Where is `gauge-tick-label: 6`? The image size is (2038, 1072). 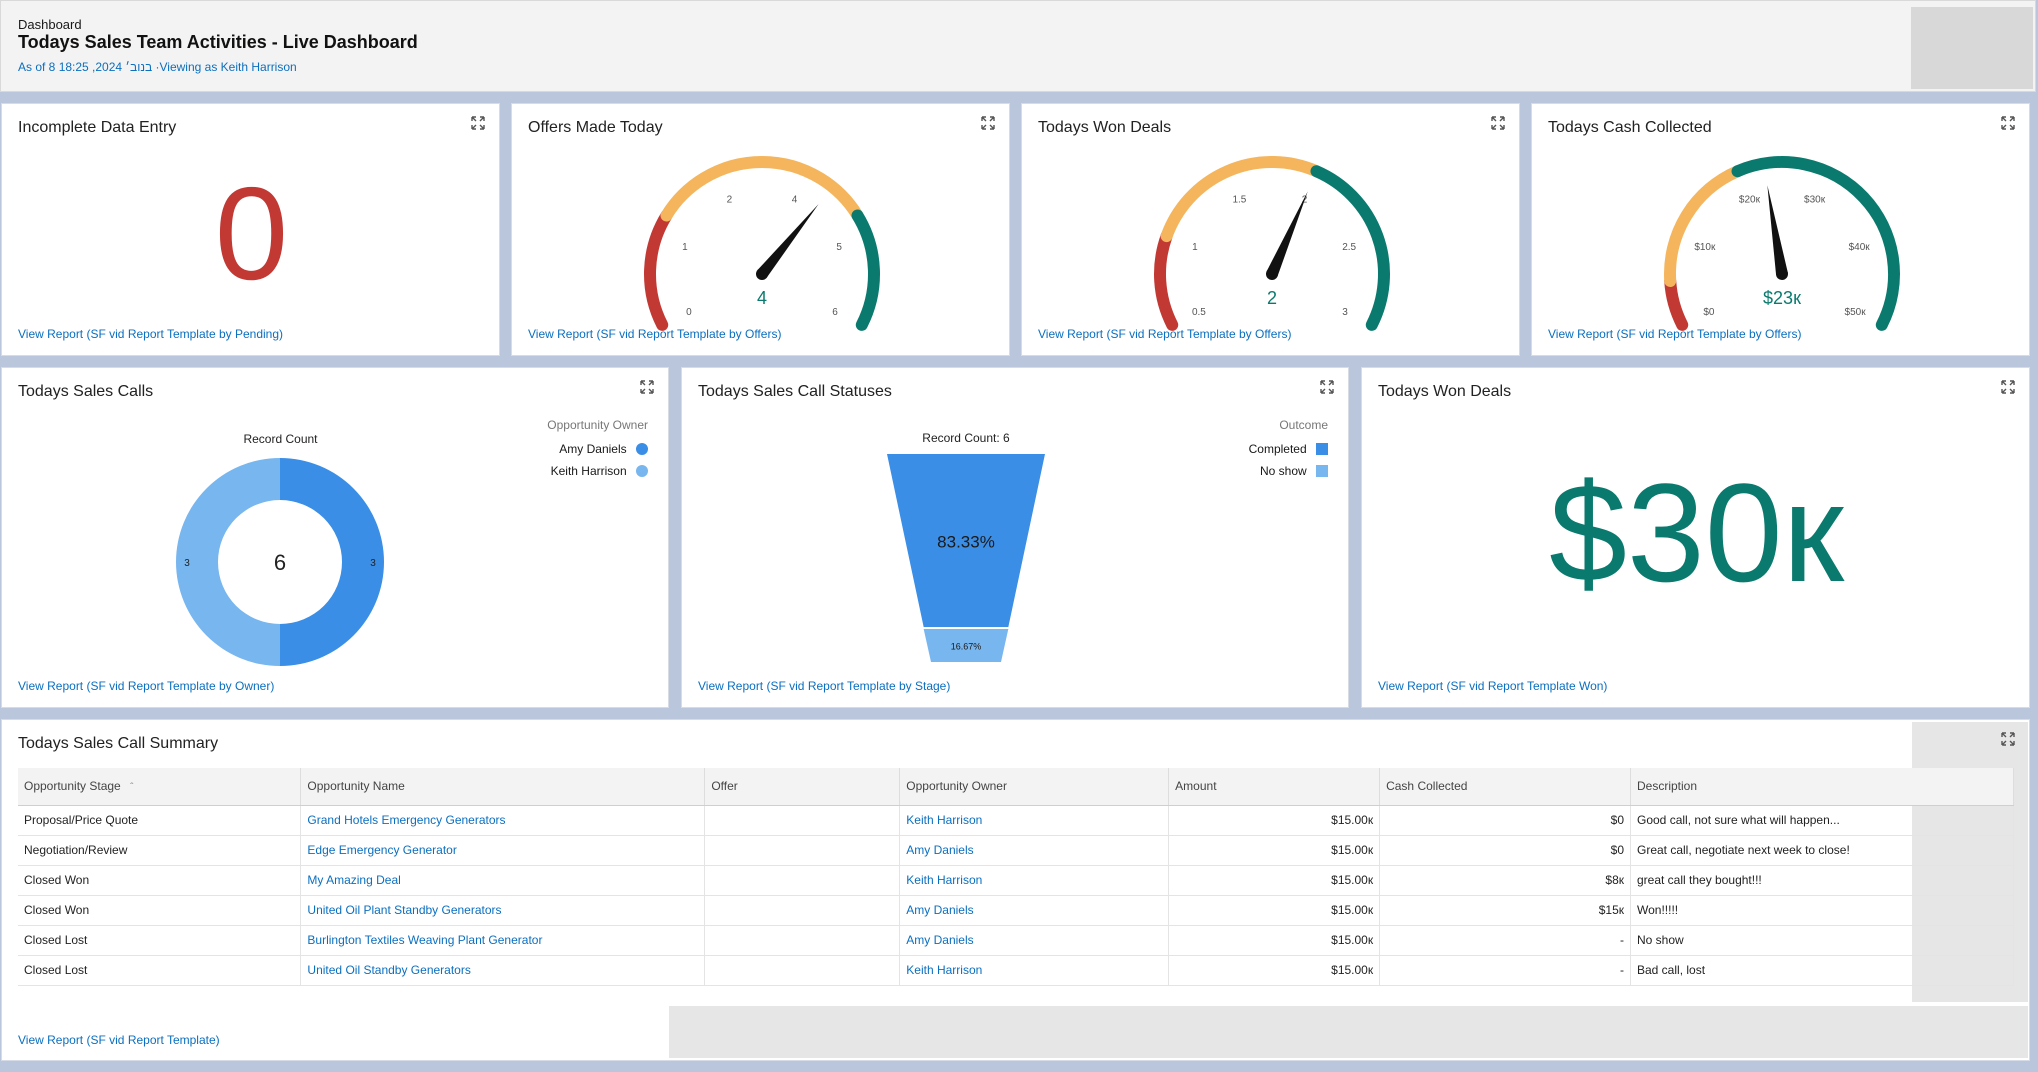 gauge-tick-label: 6 is located at coordinates (835, 312).